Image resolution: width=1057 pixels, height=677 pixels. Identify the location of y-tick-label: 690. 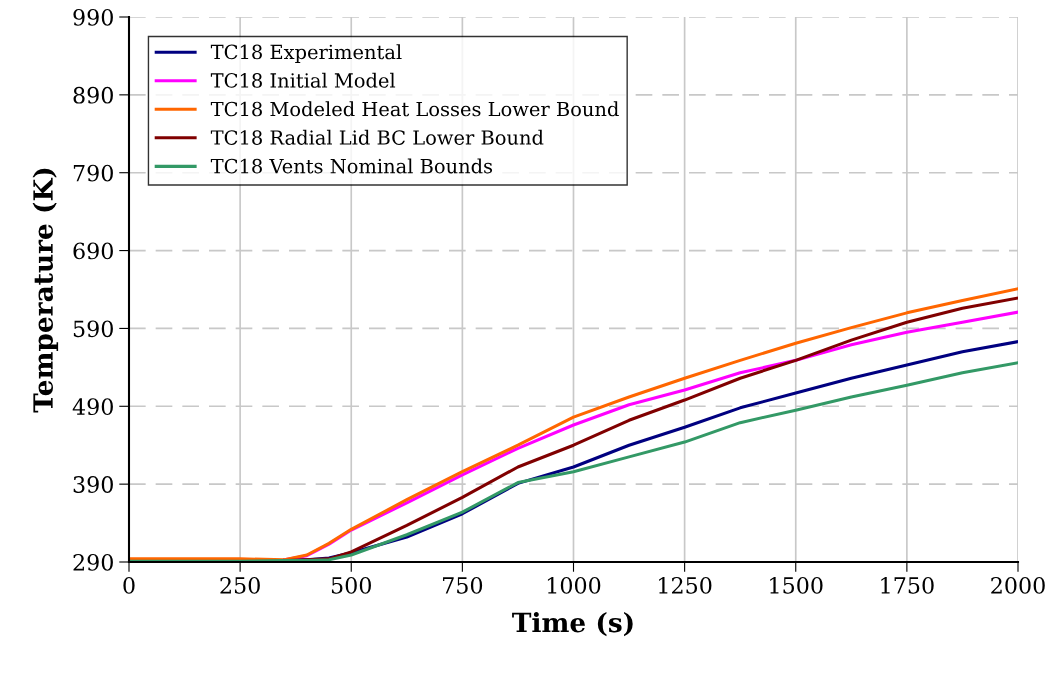
(93, 251).